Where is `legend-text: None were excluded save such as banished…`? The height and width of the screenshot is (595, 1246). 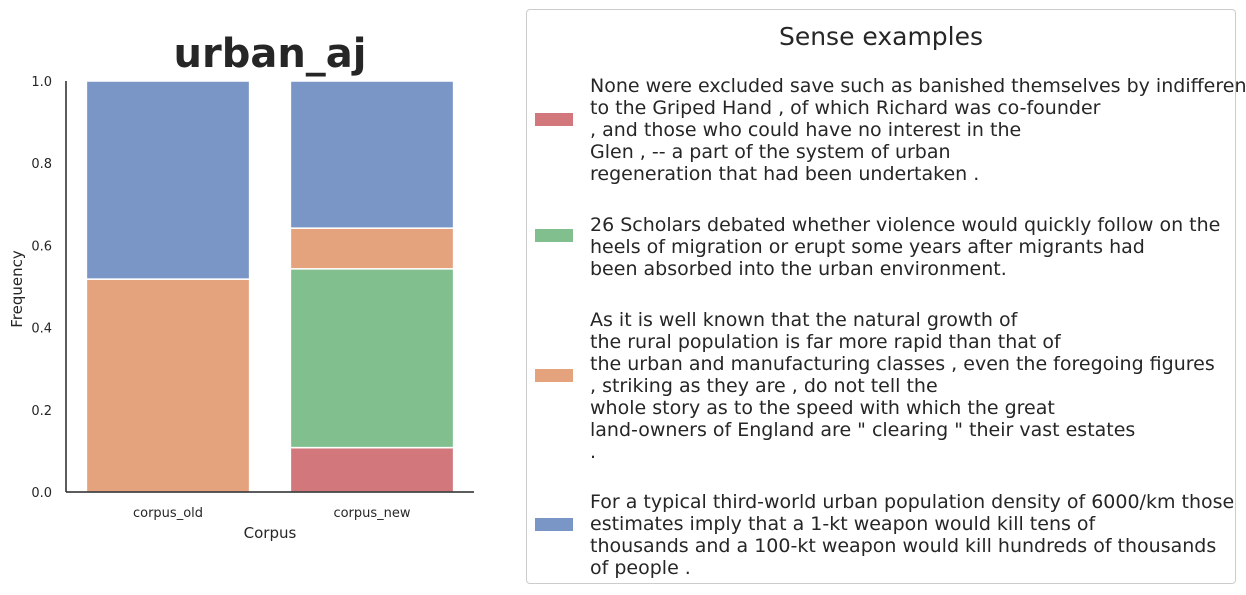
legend-text: None were excluded save such as banished… is located at coordinates (918, 130).